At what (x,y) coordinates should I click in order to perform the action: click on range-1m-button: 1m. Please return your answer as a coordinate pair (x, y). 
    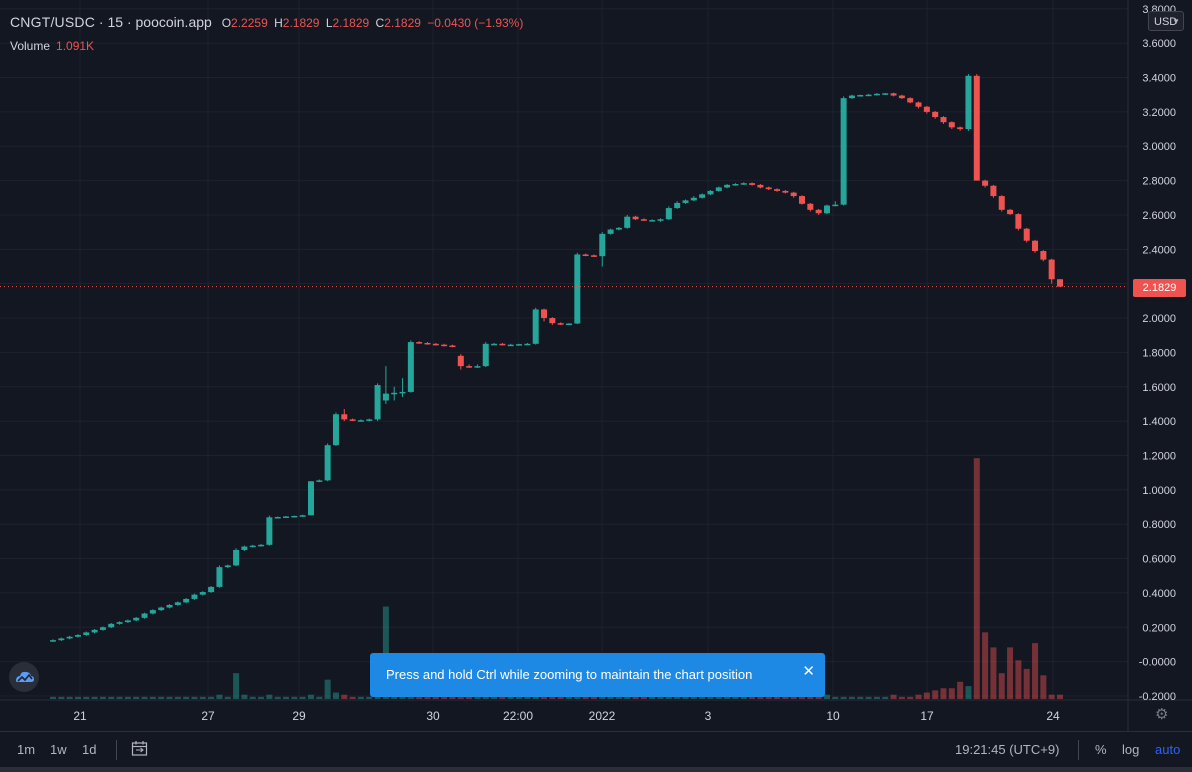
    Looking at the image, I should click on (26, 749).